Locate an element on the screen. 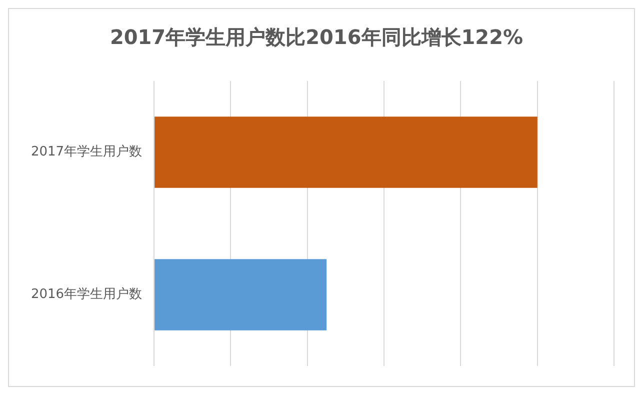 The width and height of the screenshot is (643, 395). y-tick-label: 2016年学生用户数 is located at coordinates (86, 294).